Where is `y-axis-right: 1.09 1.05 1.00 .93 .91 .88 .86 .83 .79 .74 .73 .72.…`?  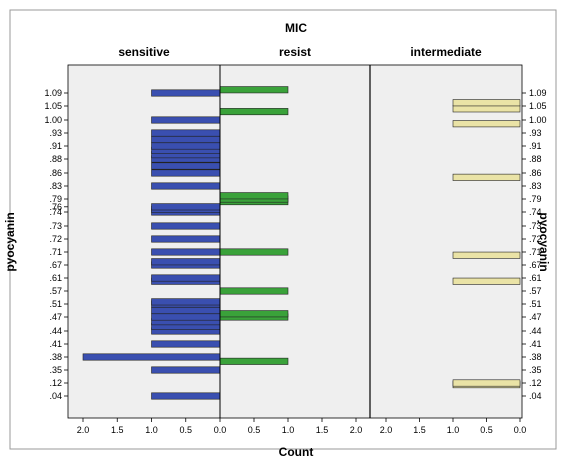 y-axis-right: 1.09 1.05 1.00 .93 .91 .88 .86 .83 .79 .74 .73 .72.… is located at coordinates (534, 244).